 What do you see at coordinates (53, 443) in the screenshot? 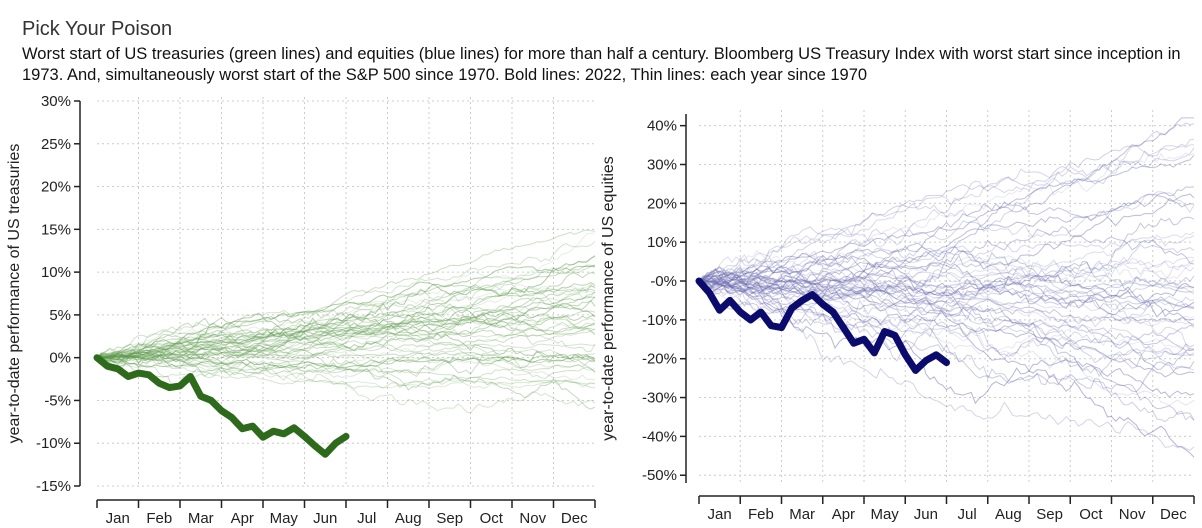
I see `y-tick-label: -10%` at bounding box center [53, 443].